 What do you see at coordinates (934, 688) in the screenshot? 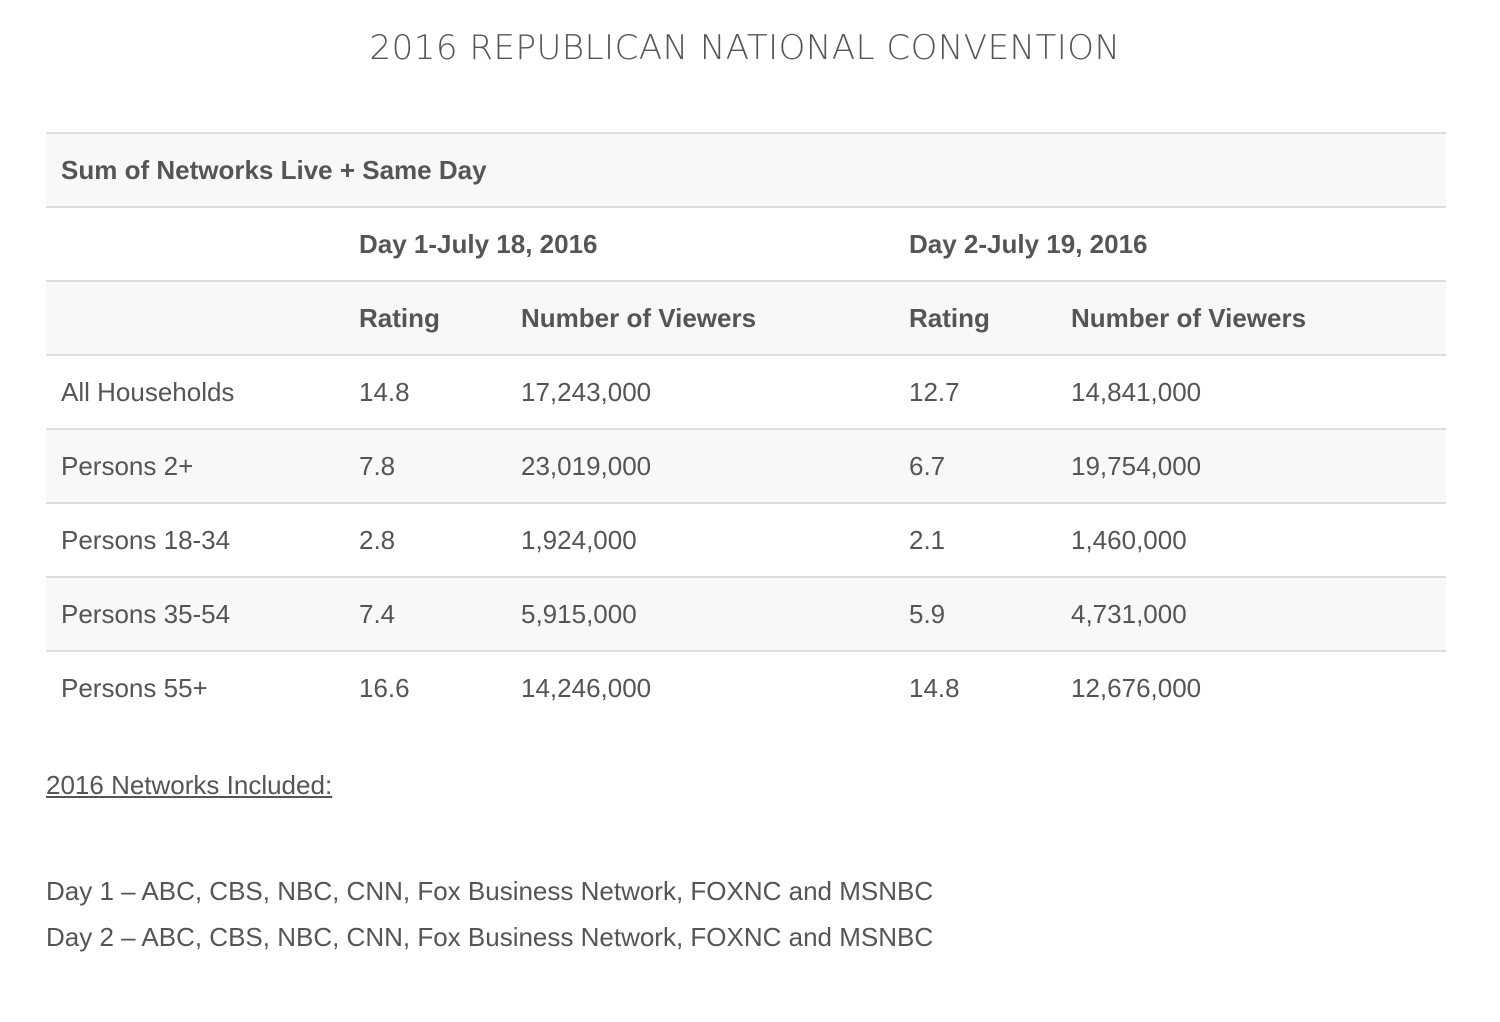
I see `day2-rating-cell: 14.8` at bounding box center [934, 688].